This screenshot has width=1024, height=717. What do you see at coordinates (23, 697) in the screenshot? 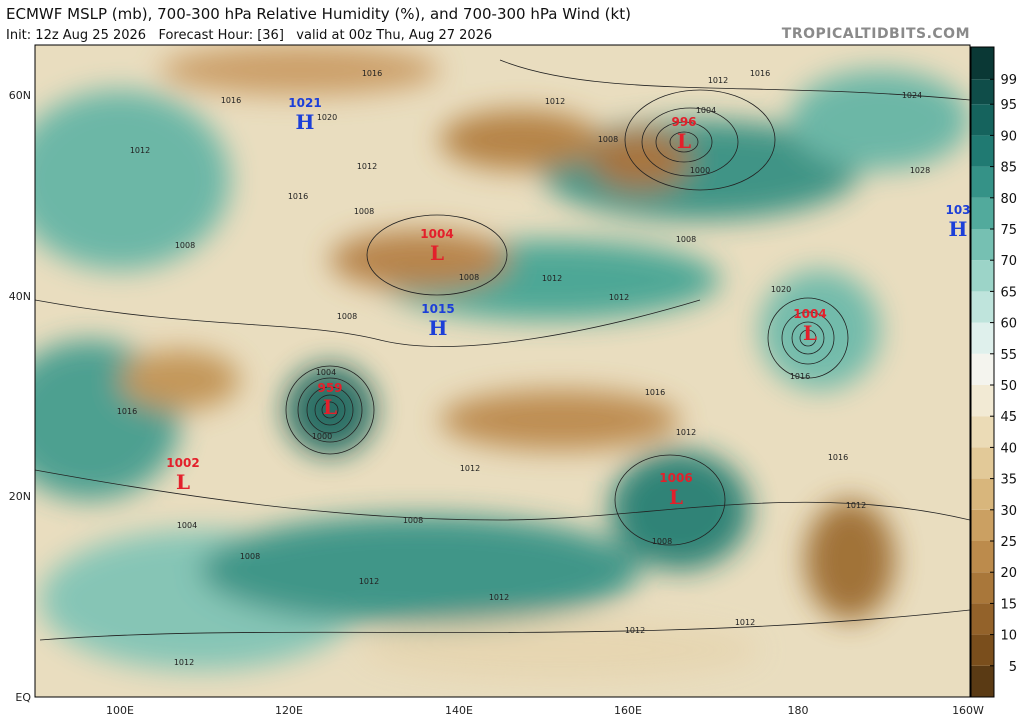
I see `lat-label: EQ` at bounding box center [23, 697].